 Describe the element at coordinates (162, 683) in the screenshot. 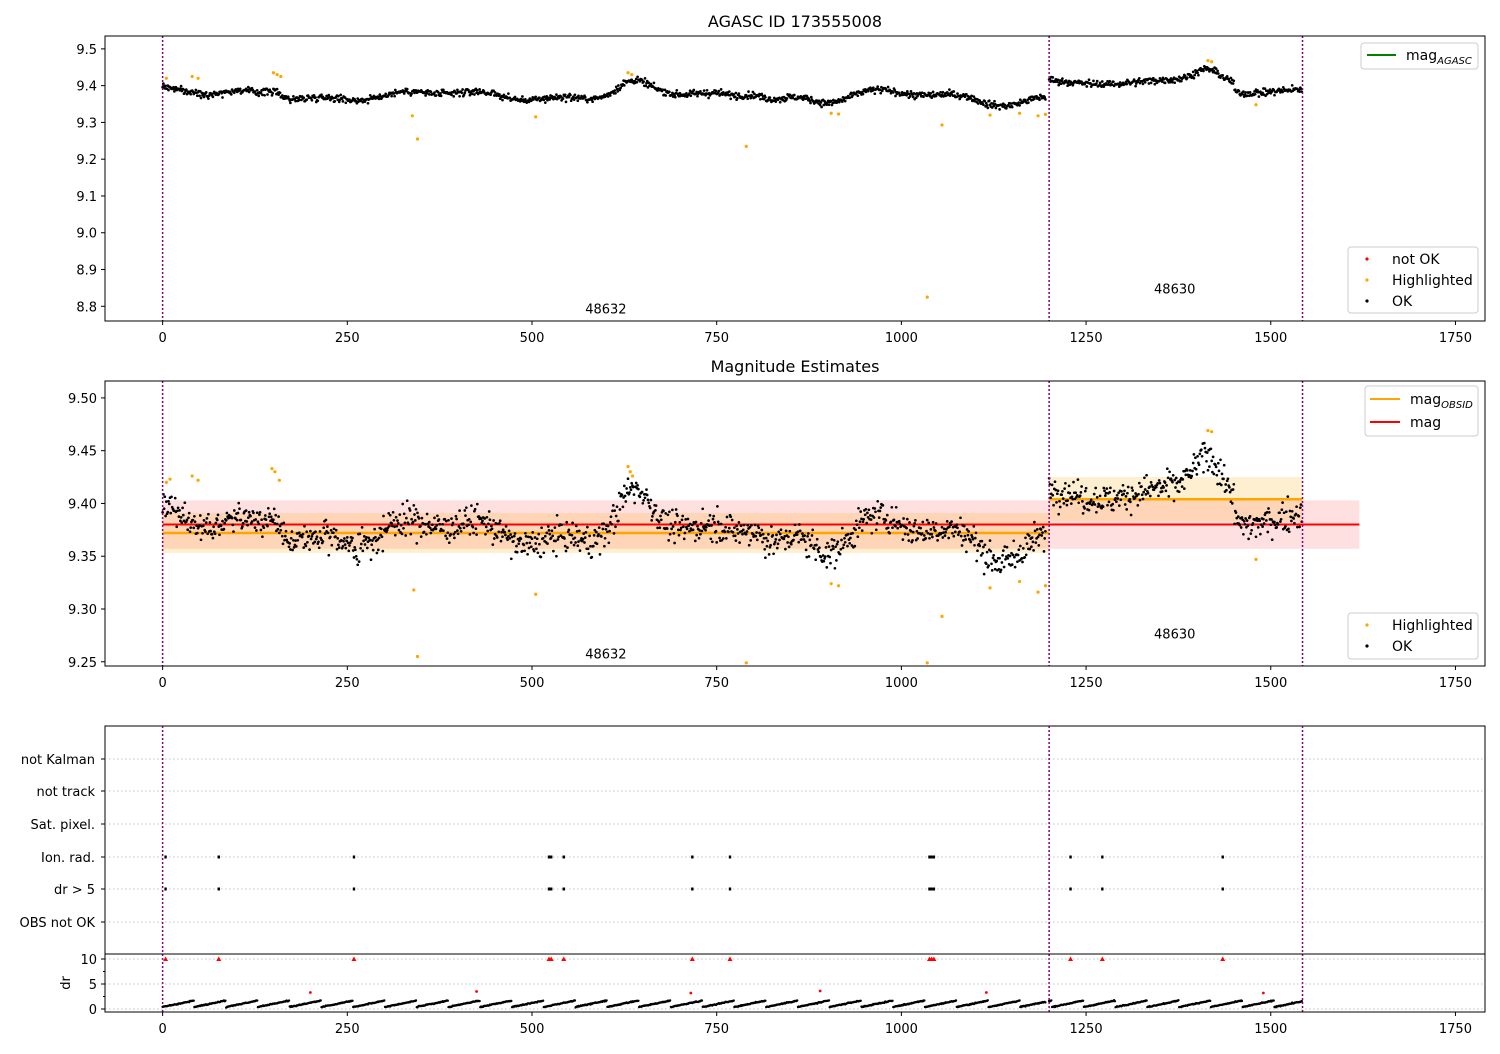

I see `x-tick-label: 0` at that location.